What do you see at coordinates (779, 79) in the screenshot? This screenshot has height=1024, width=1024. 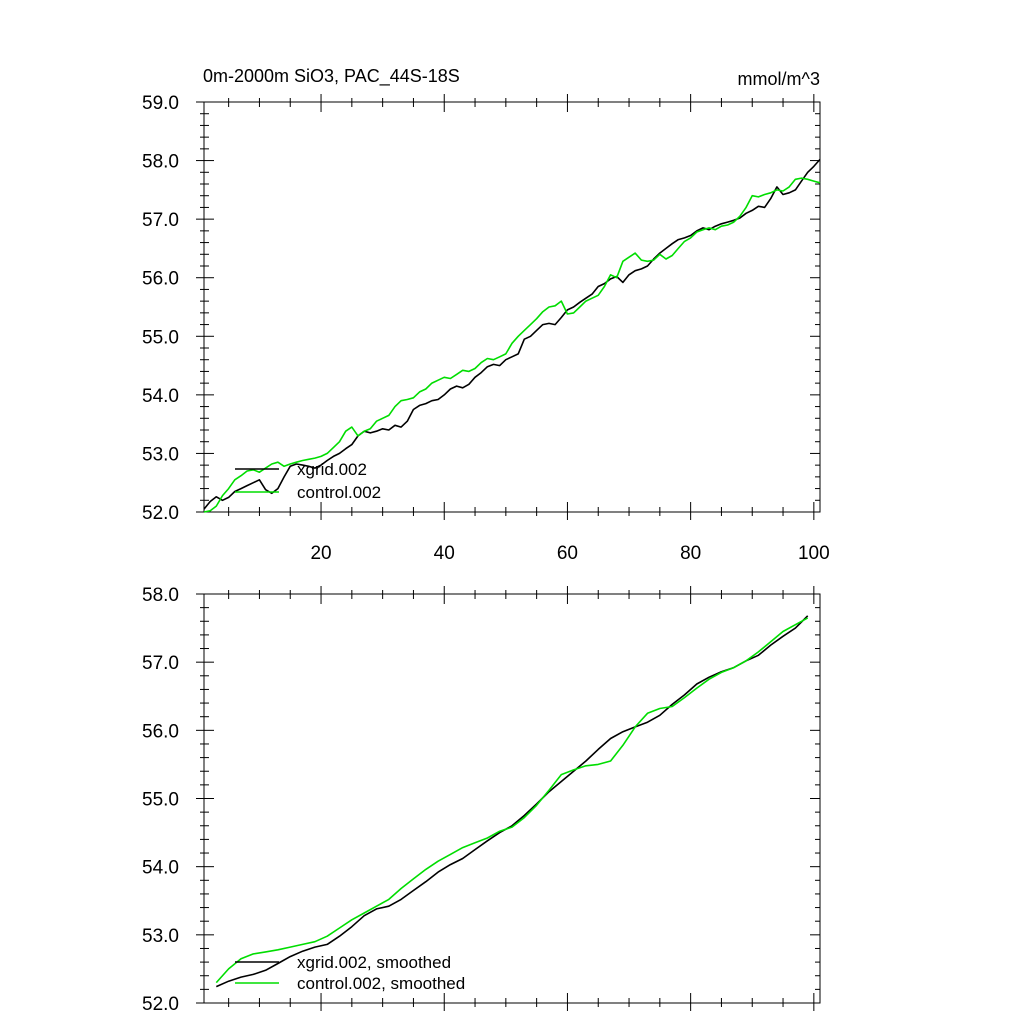 I see `chart-units: mmol/m^3` at bounding box center [779, 79].